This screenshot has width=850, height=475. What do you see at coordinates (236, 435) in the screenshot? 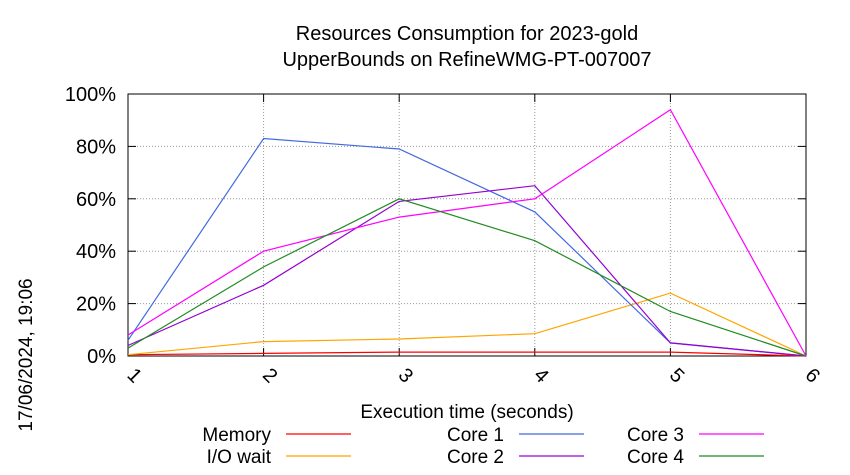
I see `legend-label: Memory` at bounding box center [236, 435].